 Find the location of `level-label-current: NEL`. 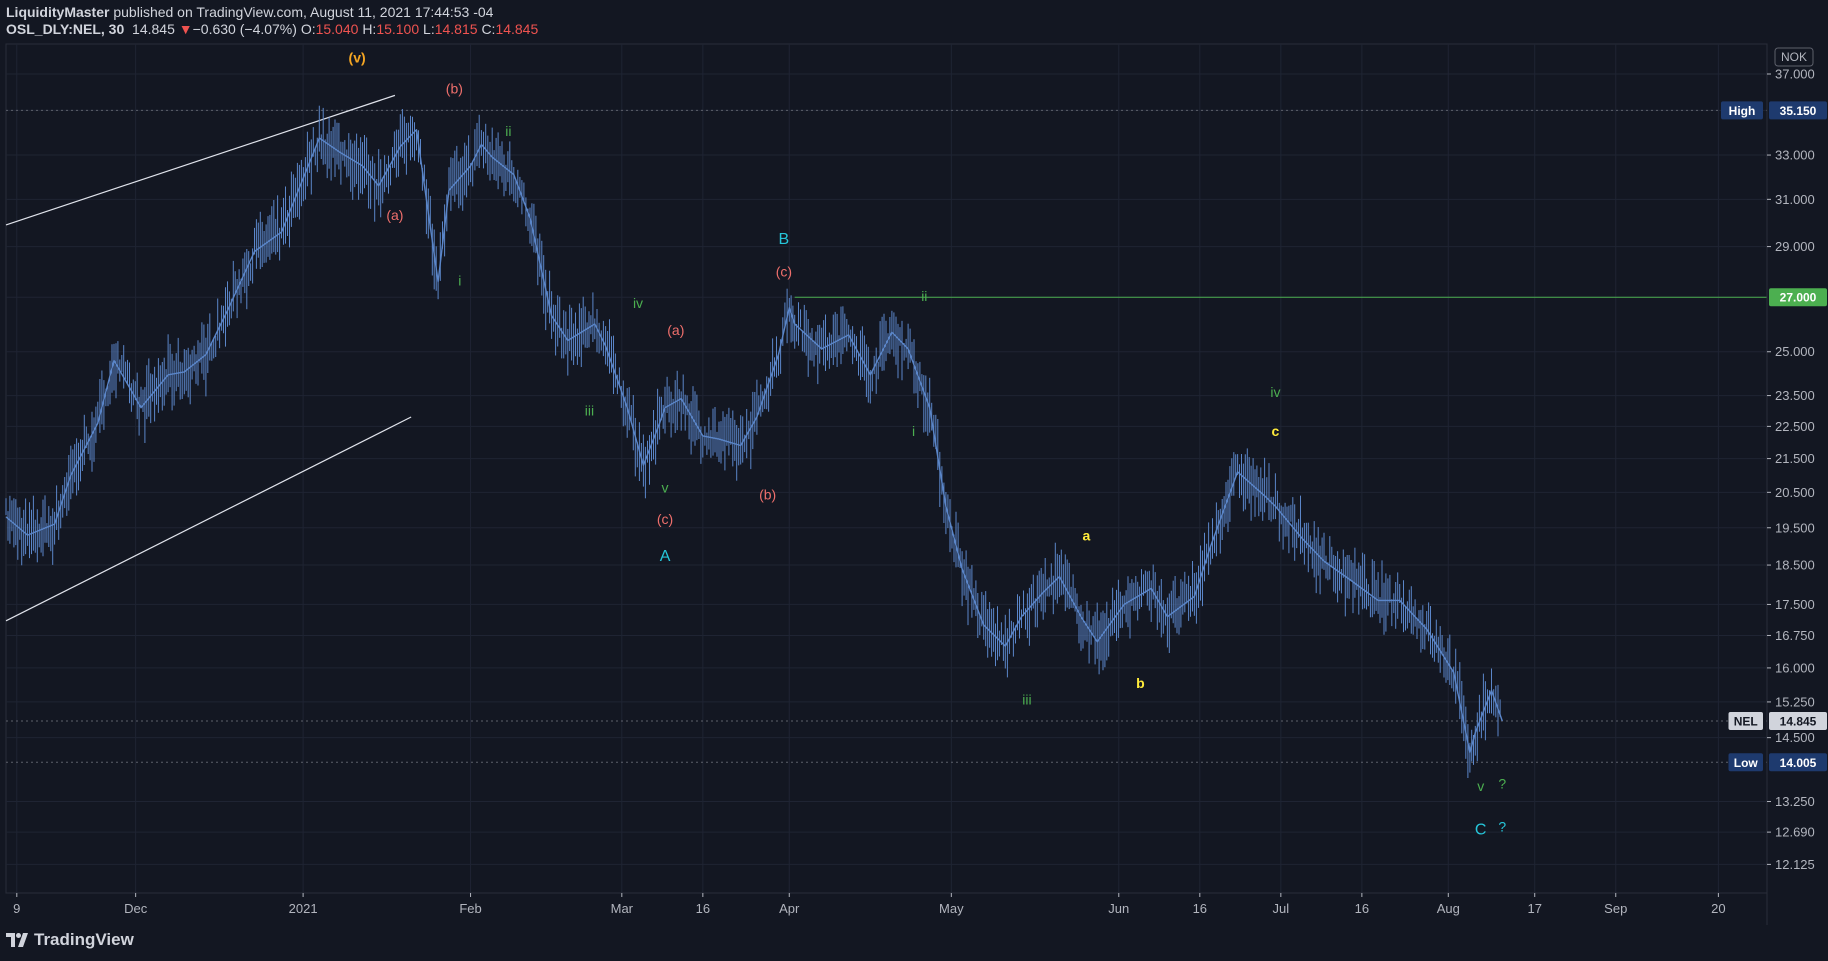

level-label-current: NEL is located at coordinates (1746, 721).